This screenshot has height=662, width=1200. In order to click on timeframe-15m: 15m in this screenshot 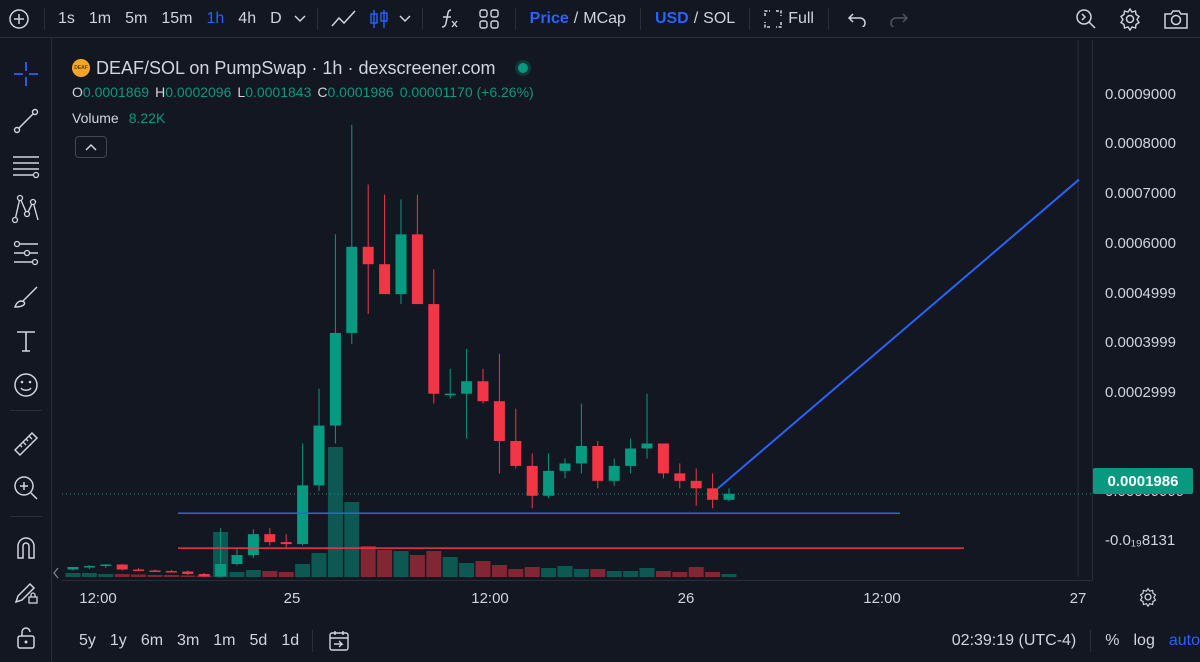, I will do `click(177, 18)`.